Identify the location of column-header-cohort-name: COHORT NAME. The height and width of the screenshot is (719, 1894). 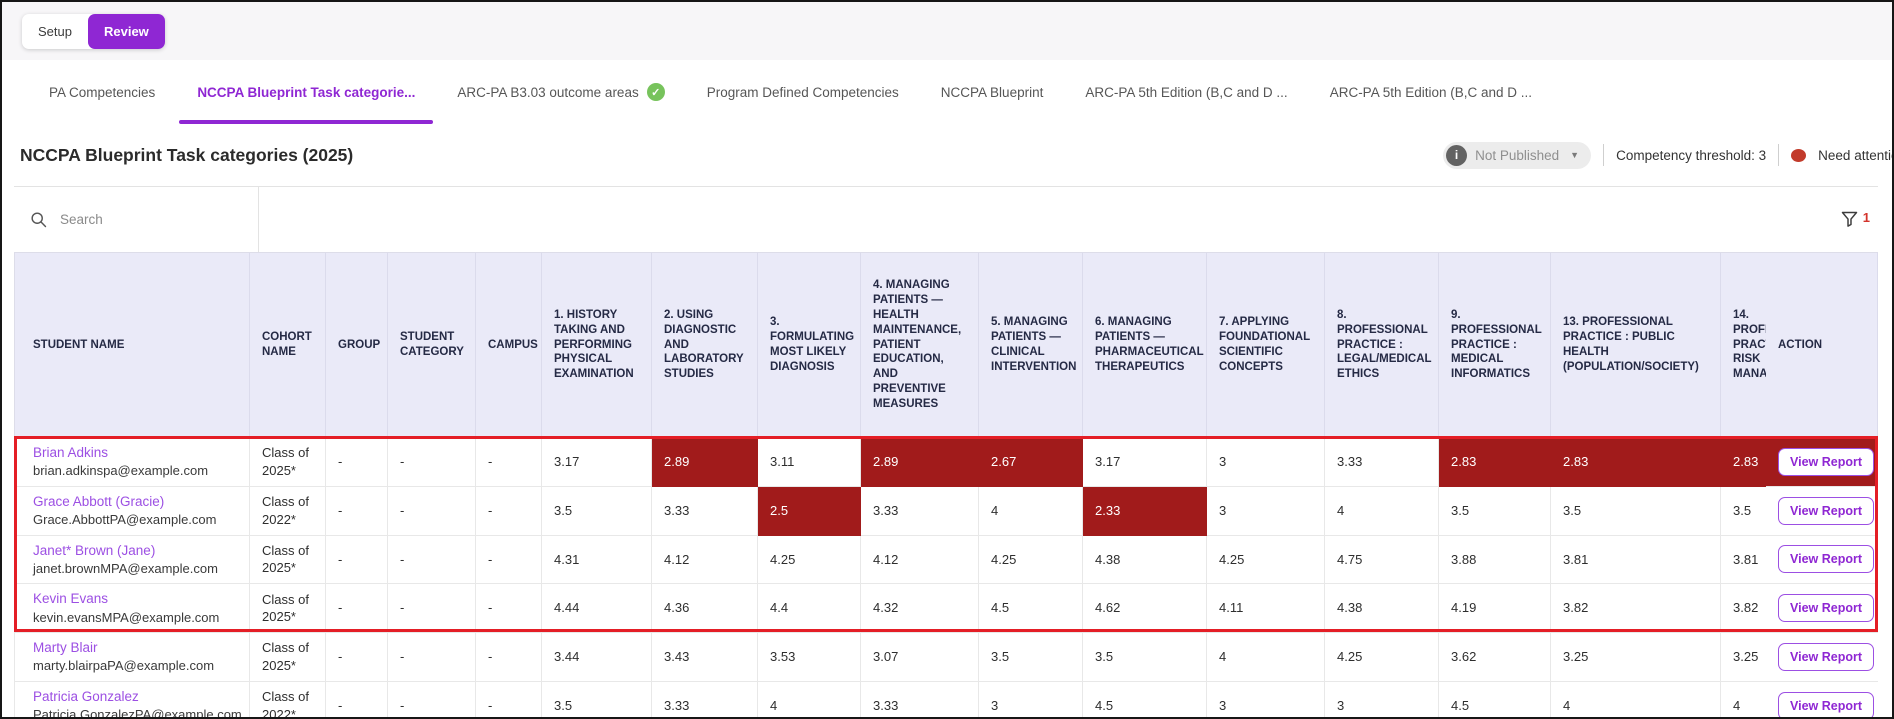
(288, 345).